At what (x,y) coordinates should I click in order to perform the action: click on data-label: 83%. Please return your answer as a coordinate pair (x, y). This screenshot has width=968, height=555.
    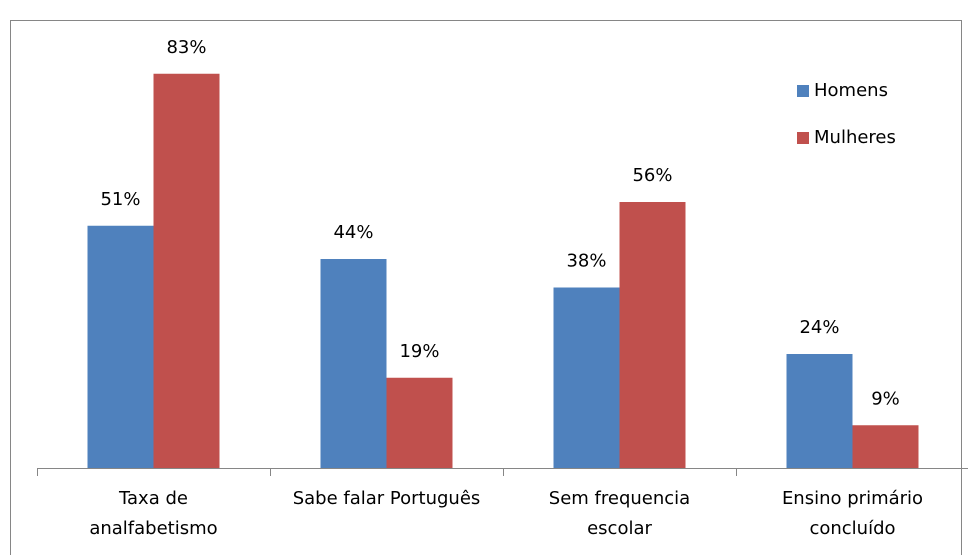
    Looking at the image, I should click on (186, 47).